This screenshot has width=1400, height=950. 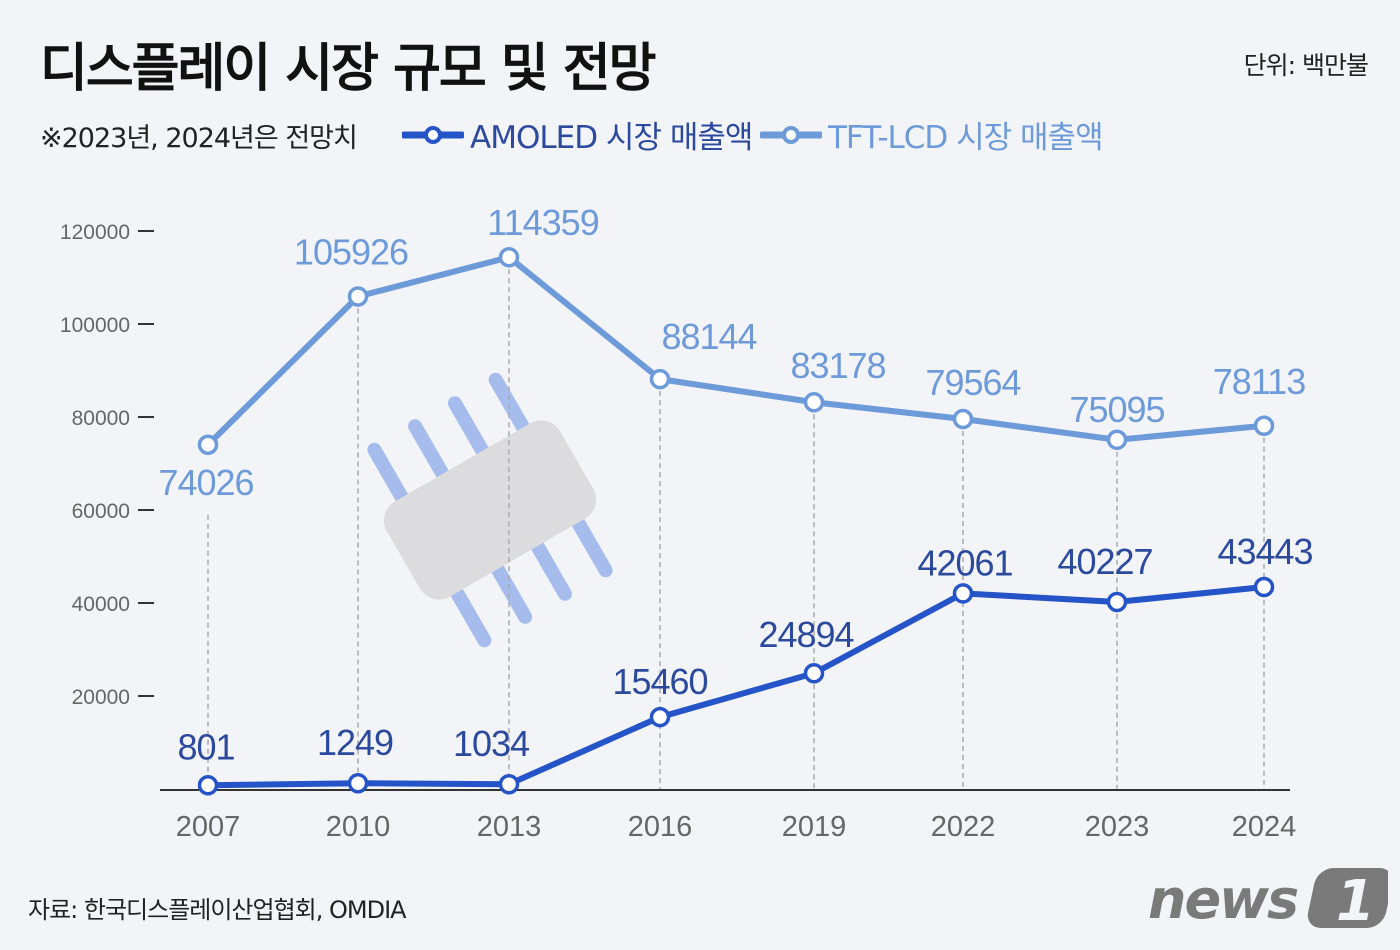 What do you see at coordinates (660, 827) in the screenshot?
I see `x-tick-label: 2016` at bounding box center [660, 827].